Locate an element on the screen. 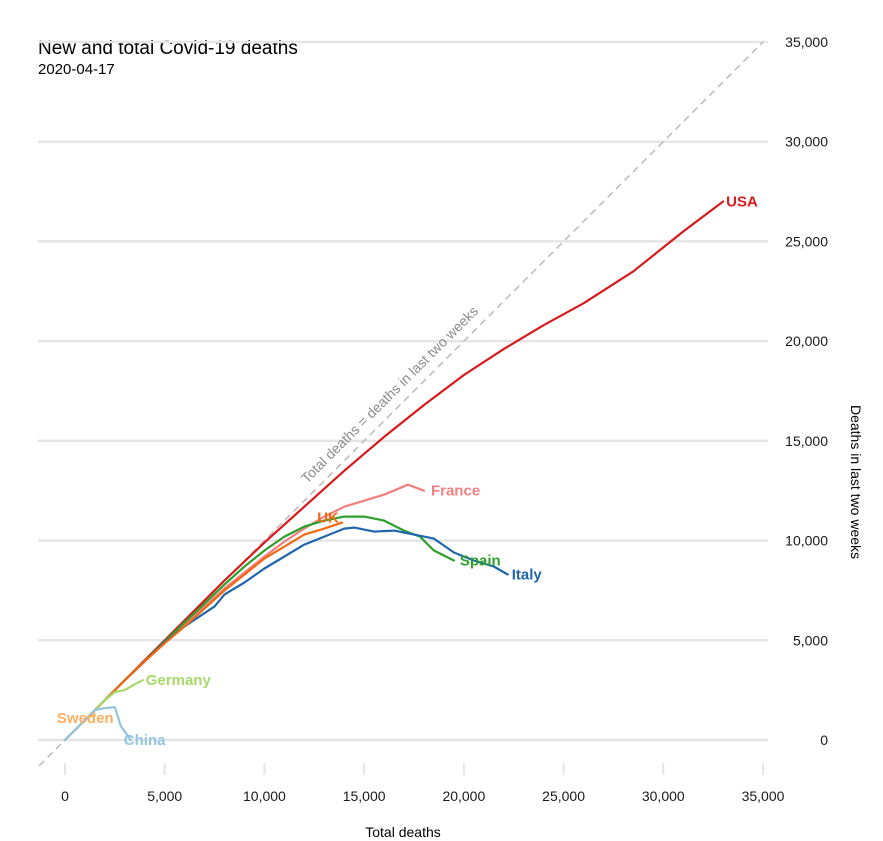 This screenshot has width=883, height=841. series-label-italy: Italy is located at coordinates (527, 574).